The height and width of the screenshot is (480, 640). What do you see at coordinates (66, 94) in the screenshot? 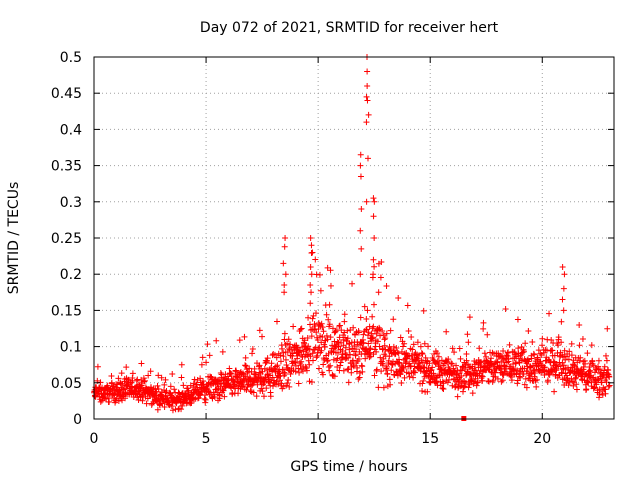
I see `y-tick-label: 0.45` at bounding box center [66, 94].